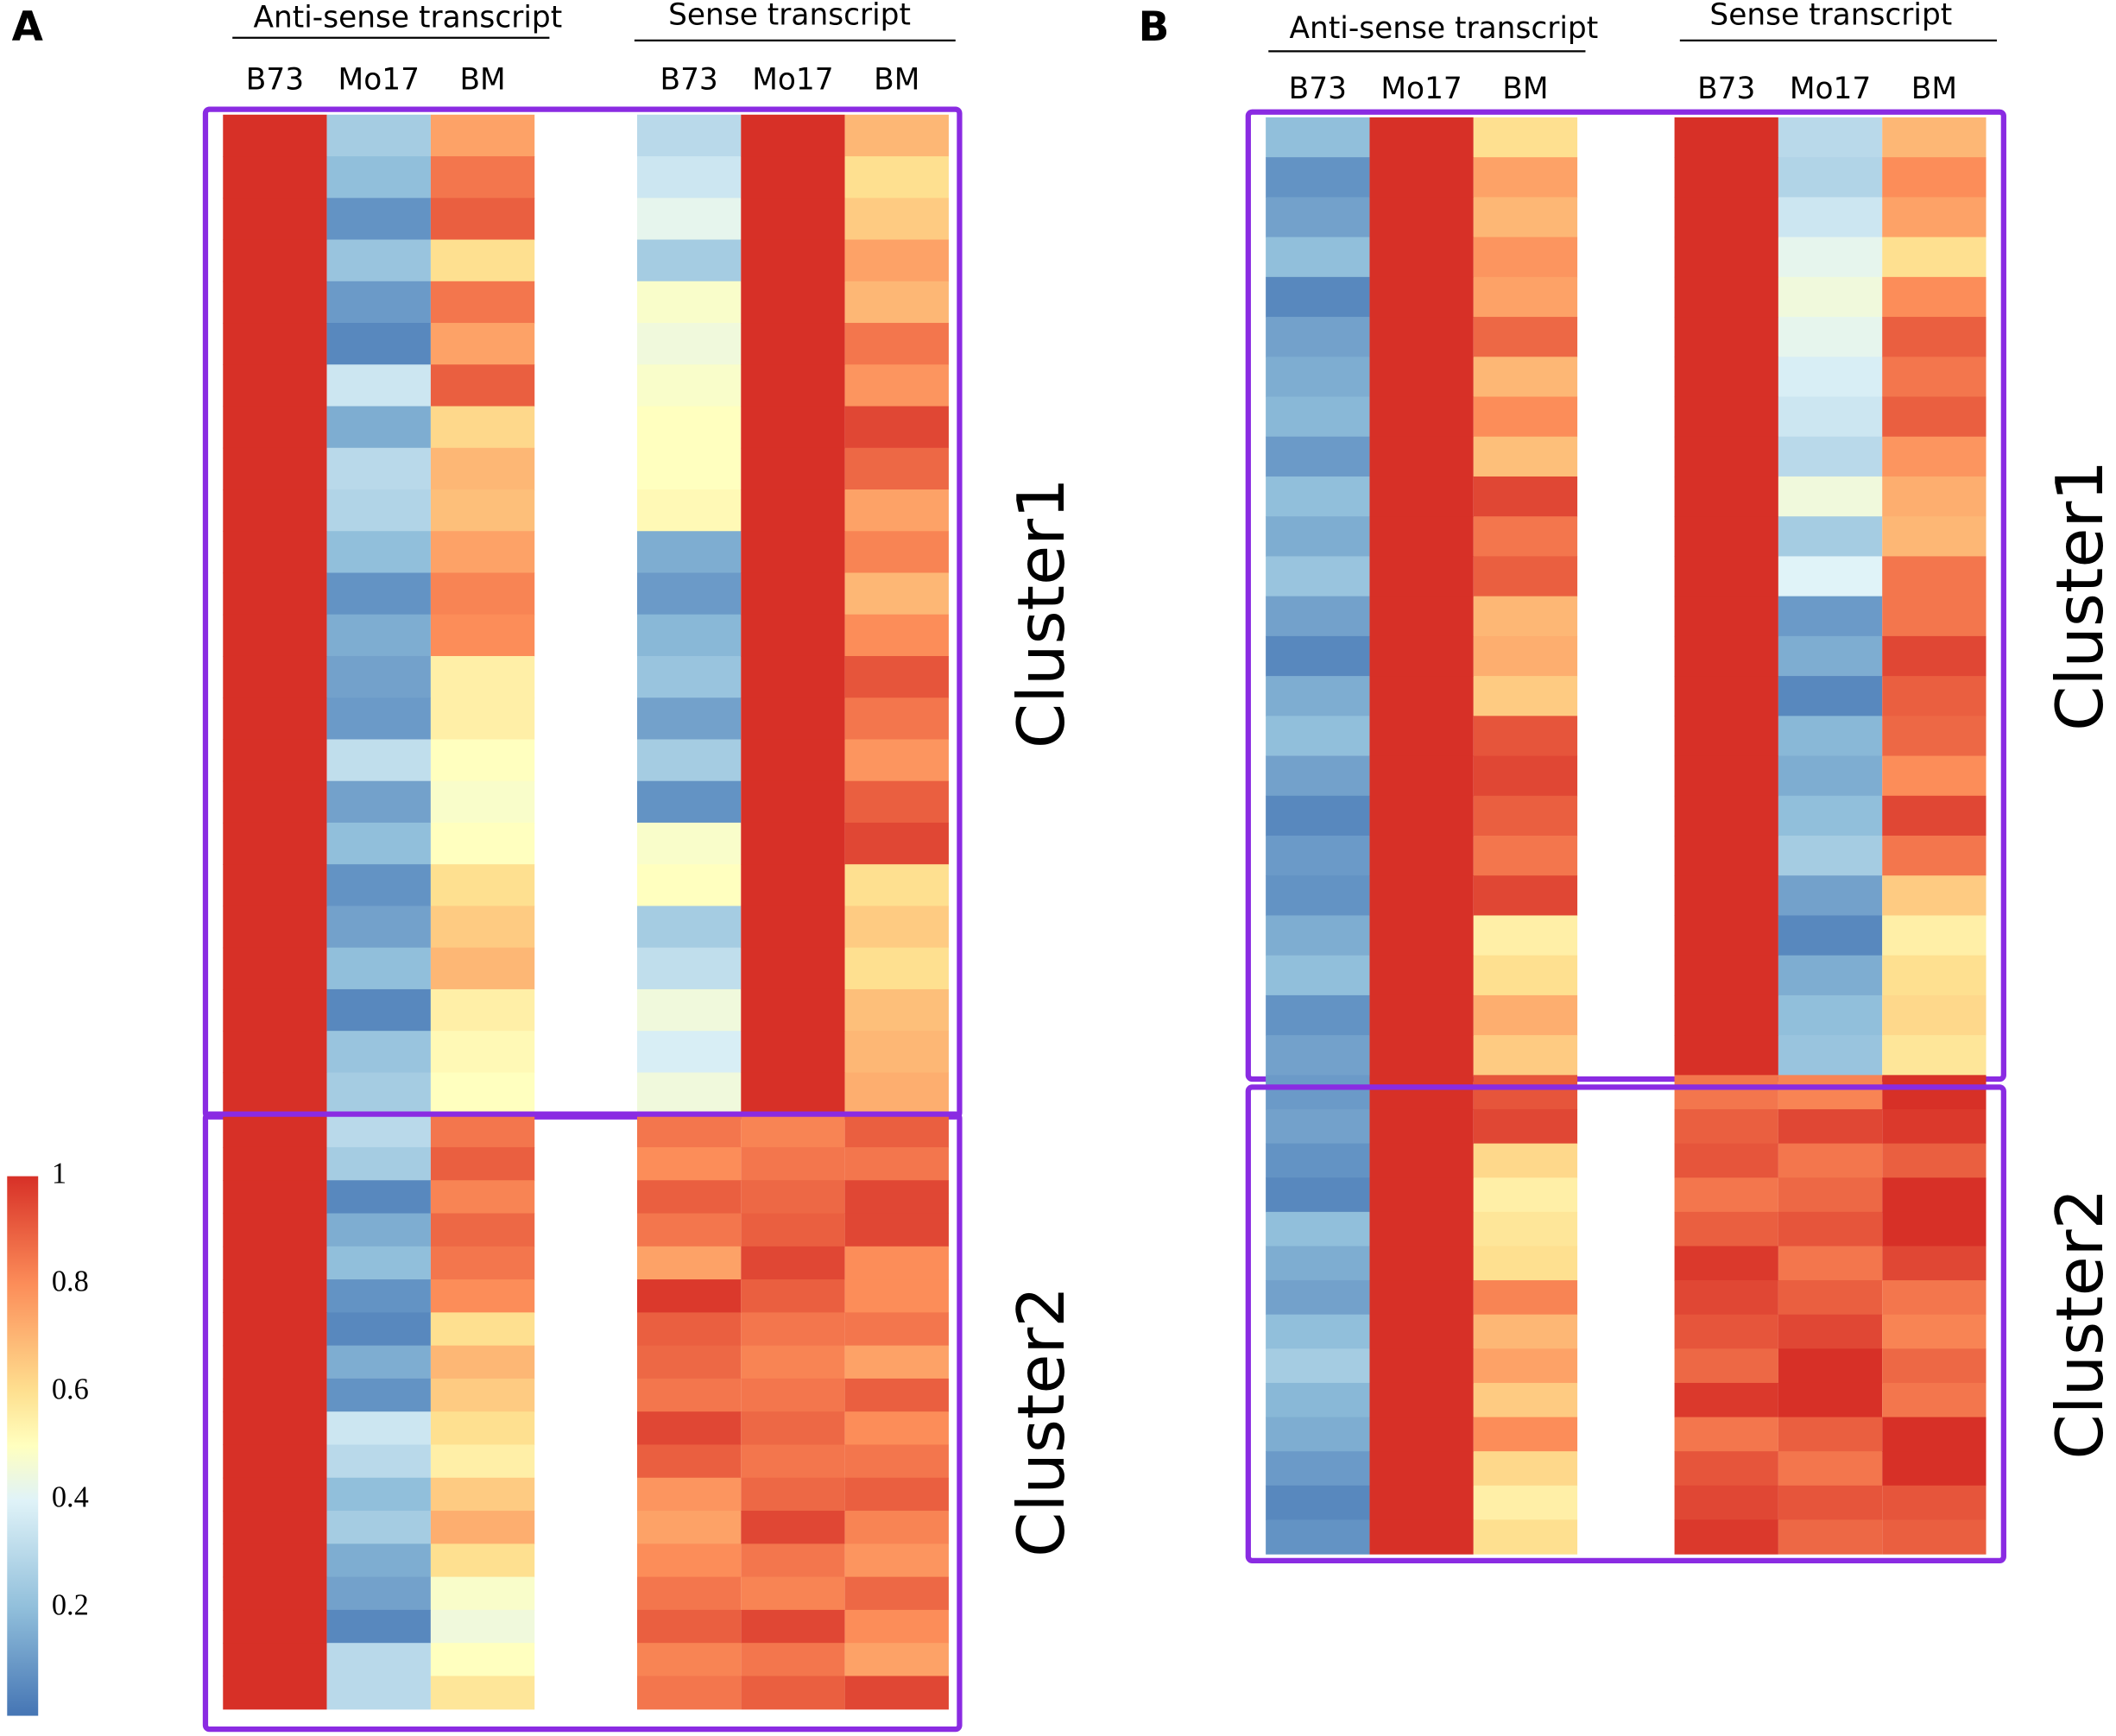 This screenshot has height=1736, width=2116. Describe the element at coordinates (1041, 612) in the screenshot. I see `cluster-label: Cluster1` at that location.